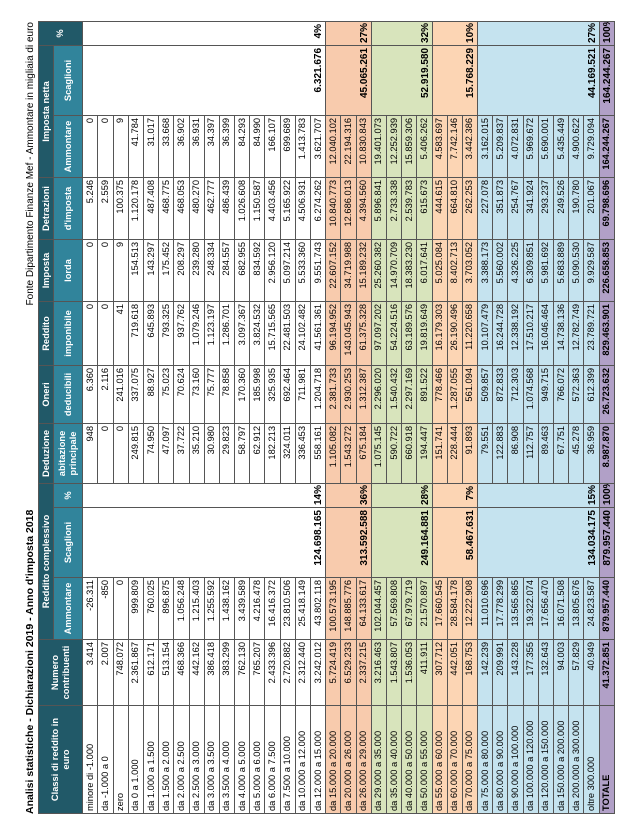 The height and width of the screenshot is (828, 628). What do you see at coordinates (181, 270) in the screenshot?
I see `value-cell: 208.297` at bounding box center [181, 270].